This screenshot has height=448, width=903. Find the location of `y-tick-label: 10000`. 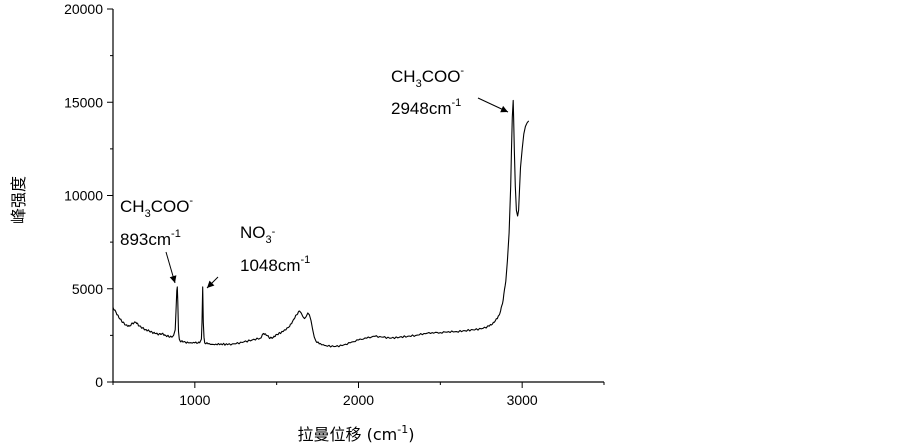

y-tick-label: 10000 is located at coordinates (83, 196).